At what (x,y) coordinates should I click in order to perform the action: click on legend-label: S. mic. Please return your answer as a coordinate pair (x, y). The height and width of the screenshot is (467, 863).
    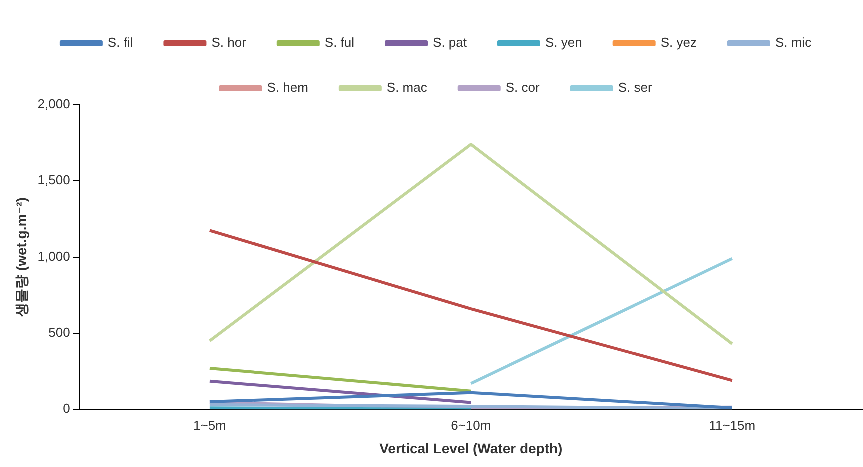
    Looking at the image, I should click on (793, 42).